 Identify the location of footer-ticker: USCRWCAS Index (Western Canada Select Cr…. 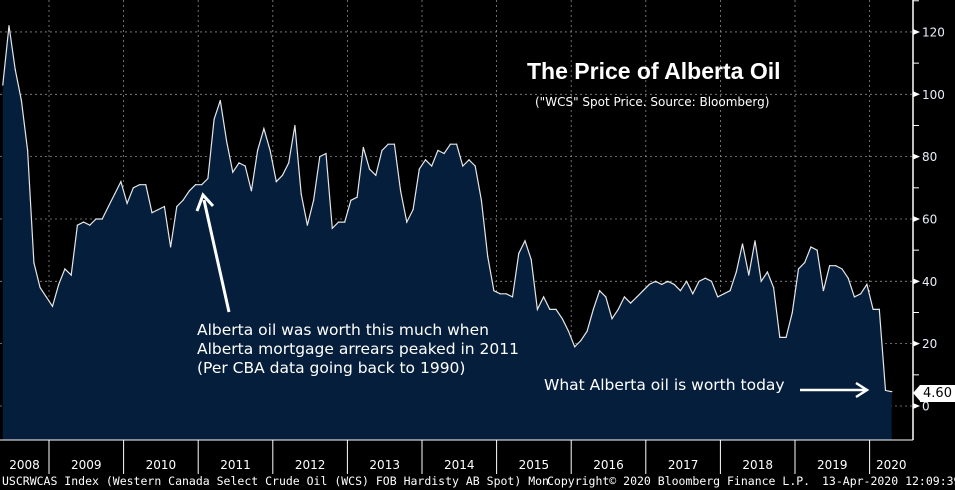
(275, 481).